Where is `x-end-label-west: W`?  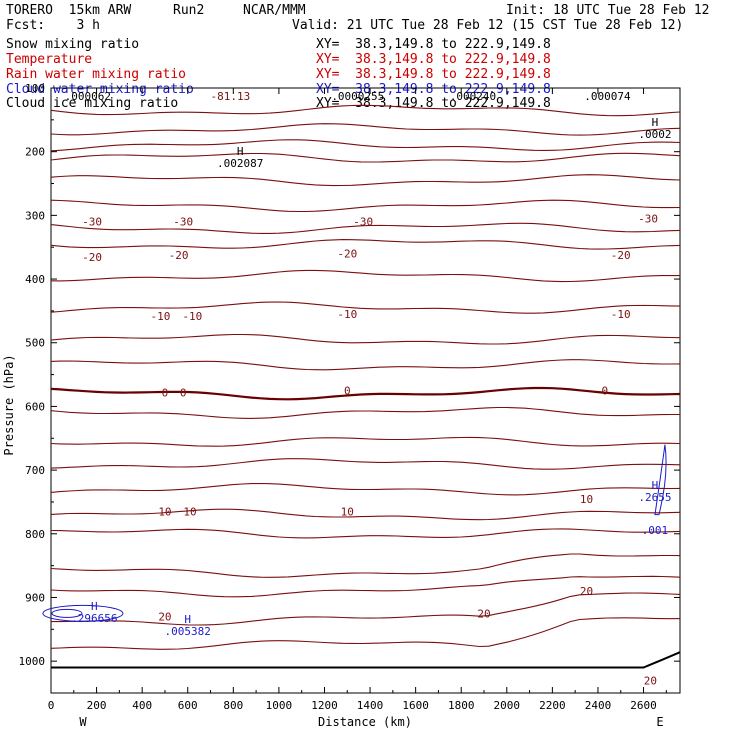 x-end-label-west: W is located at coordinates (83, 722).